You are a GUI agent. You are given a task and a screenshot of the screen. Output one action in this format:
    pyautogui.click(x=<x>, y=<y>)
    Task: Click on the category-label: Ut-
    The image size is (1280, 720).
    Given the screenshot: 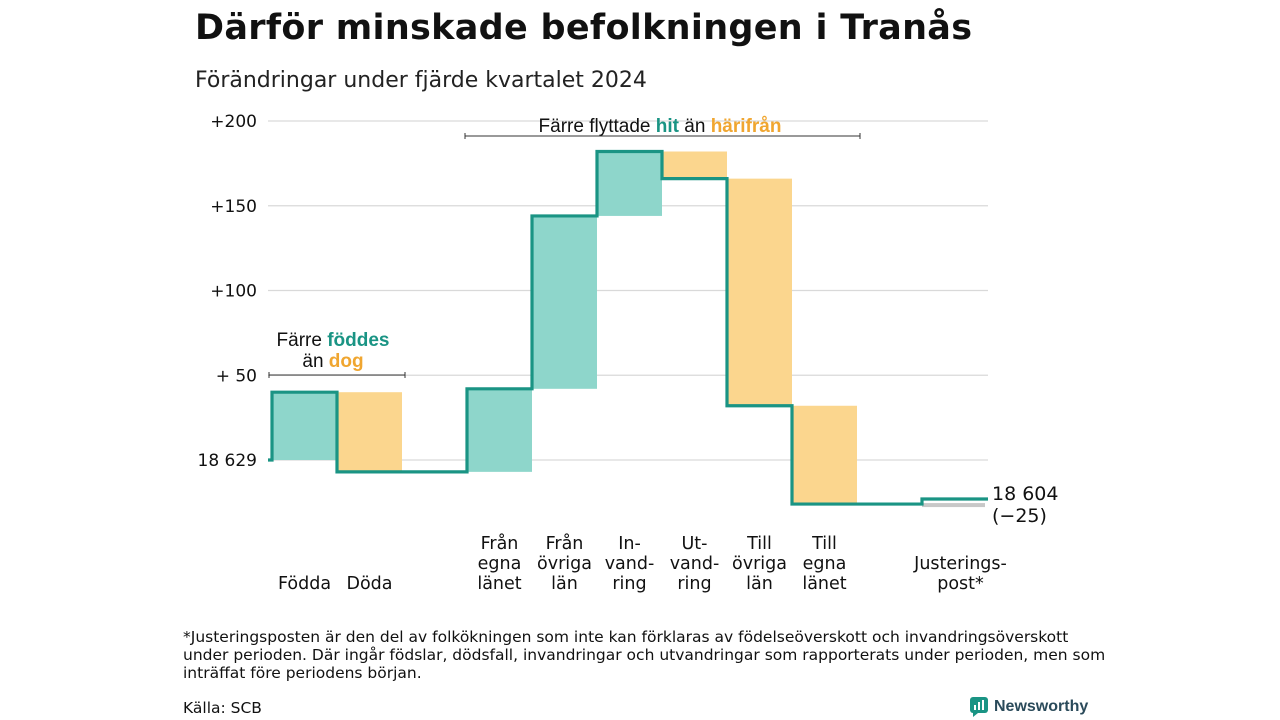 What is the action you would take?
    pyautogui.click(x=695, y=544)
    